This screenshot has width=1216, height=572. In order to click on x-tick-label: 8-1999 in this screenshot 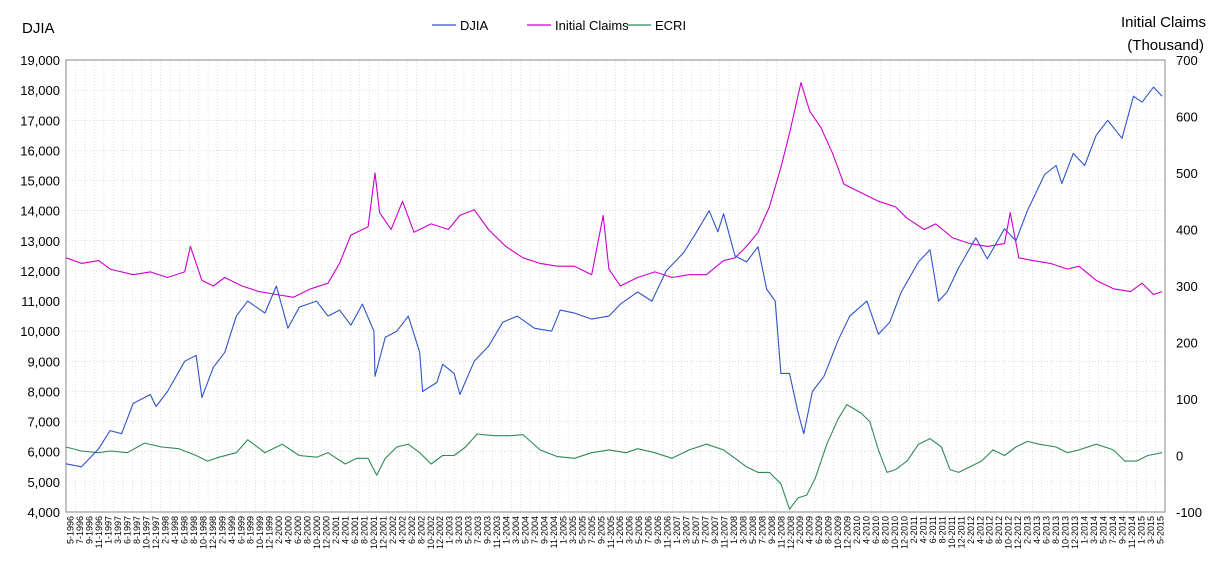, I will do `click(251, 530)`.